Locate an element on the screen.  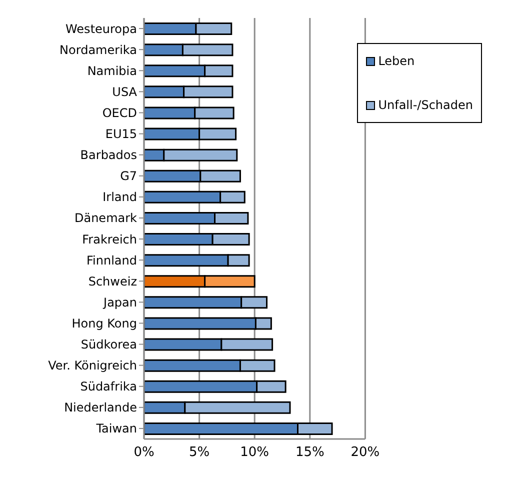
x-tick-label: 10% is located at coordinates (255, 452).